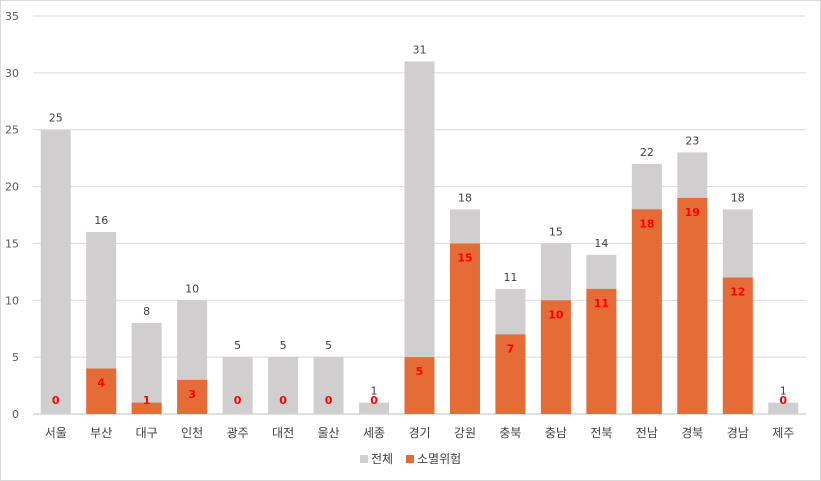 This screenshot has width=821, height=481. Describe the element at coordinates (146, 311) in the screenshot. I see `data-label-total: 8` at that location.